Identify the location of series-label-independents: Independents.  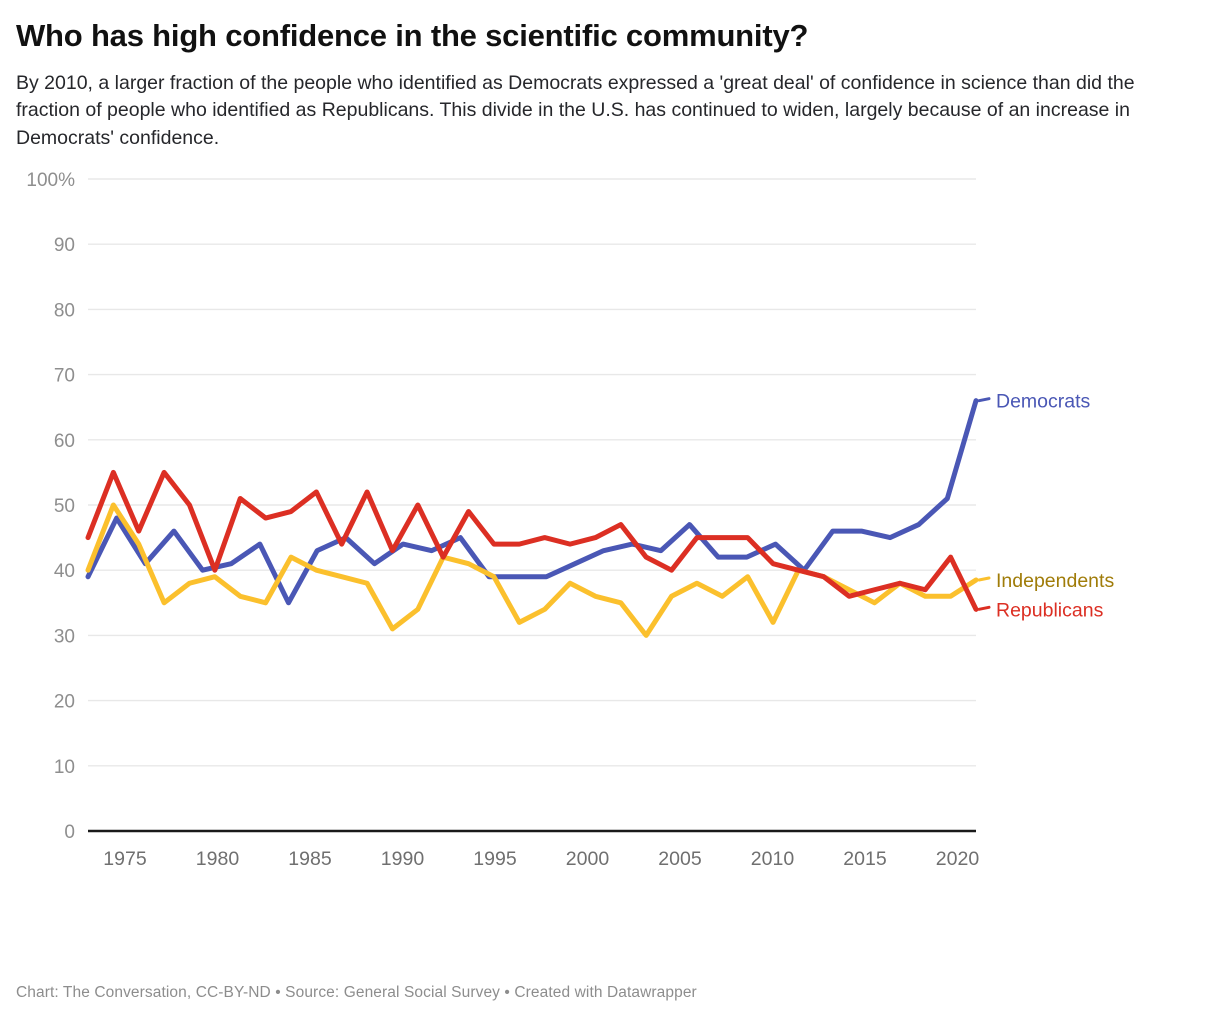
(1055, 581).